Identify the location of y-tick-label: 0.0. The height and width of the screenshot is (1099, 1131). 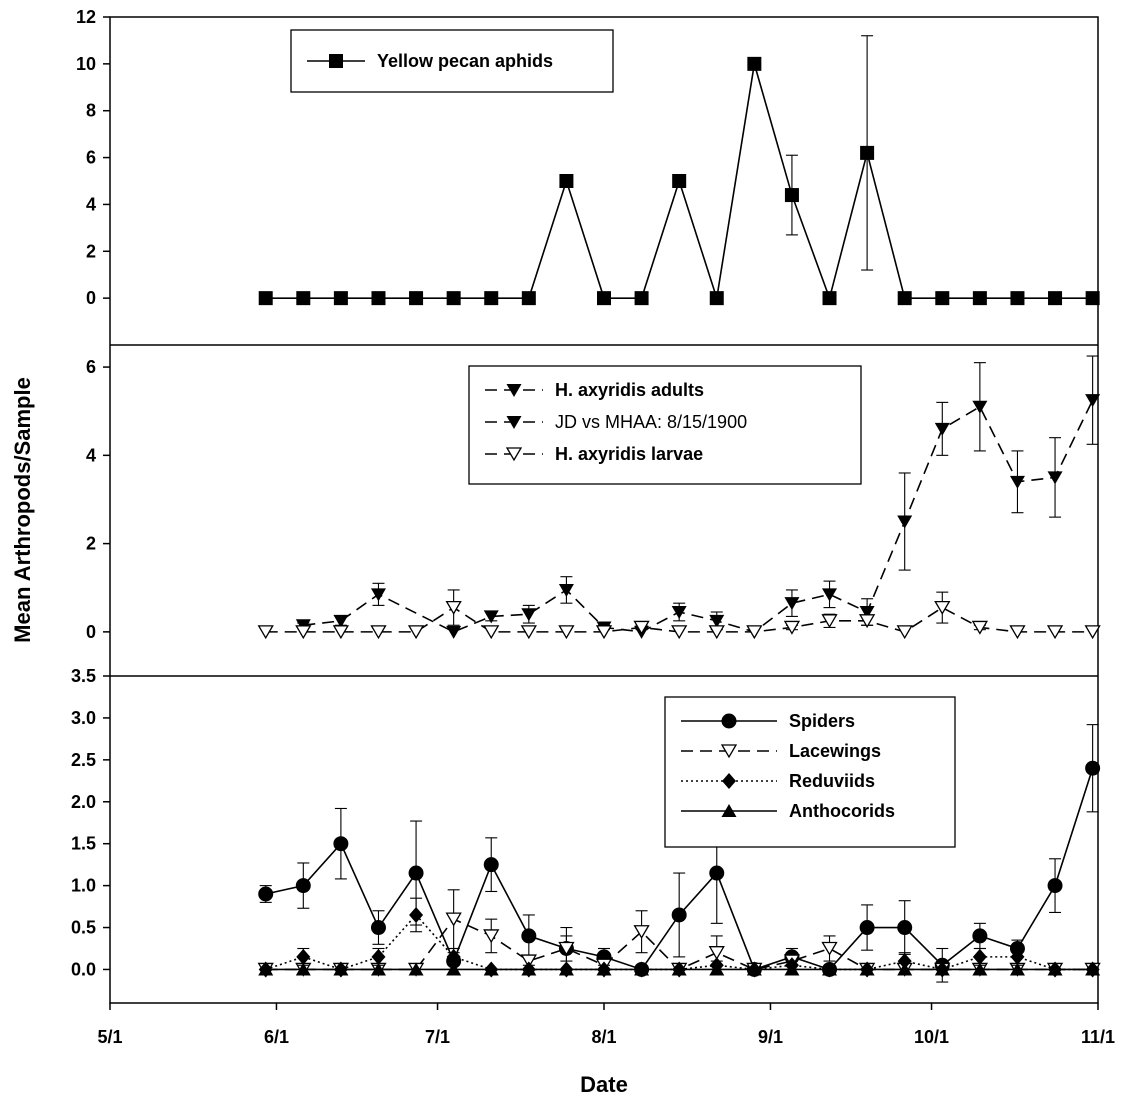
(83, 969).